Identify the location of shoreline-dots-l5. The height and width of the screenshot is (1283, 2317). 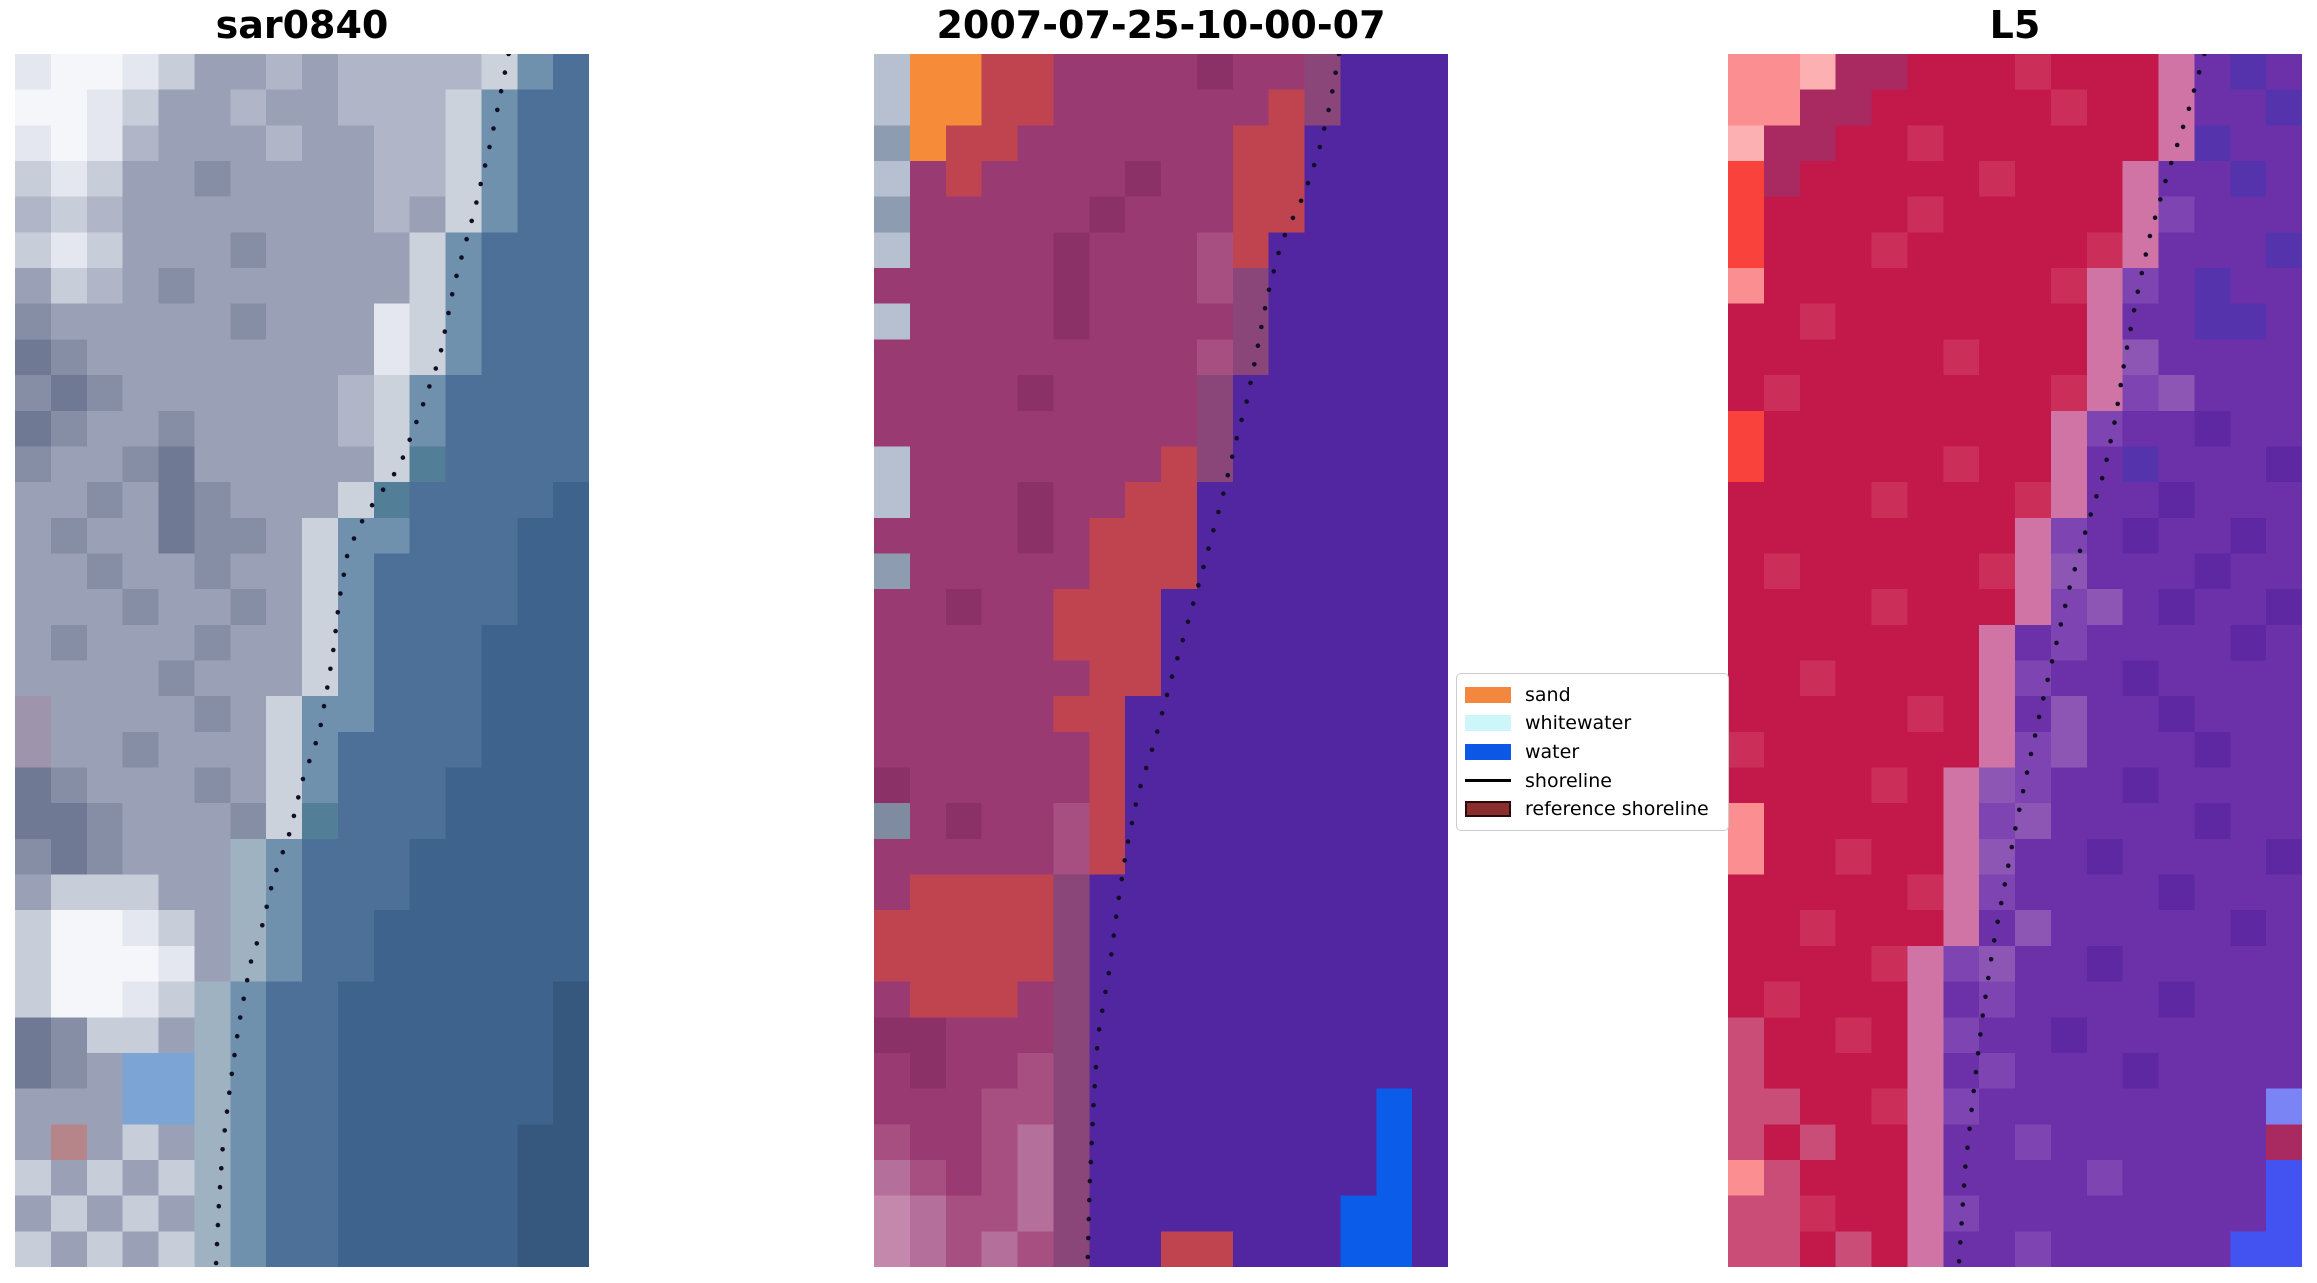
(2081, 659).